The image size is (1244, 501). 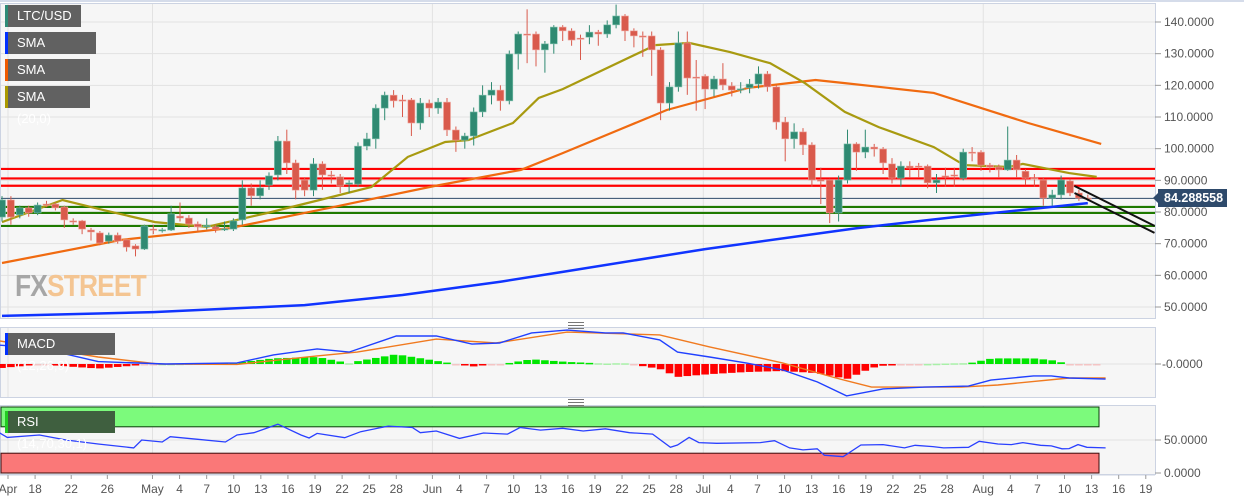 I want to click on date-axis-label: 18, so click(x=35, y=489).